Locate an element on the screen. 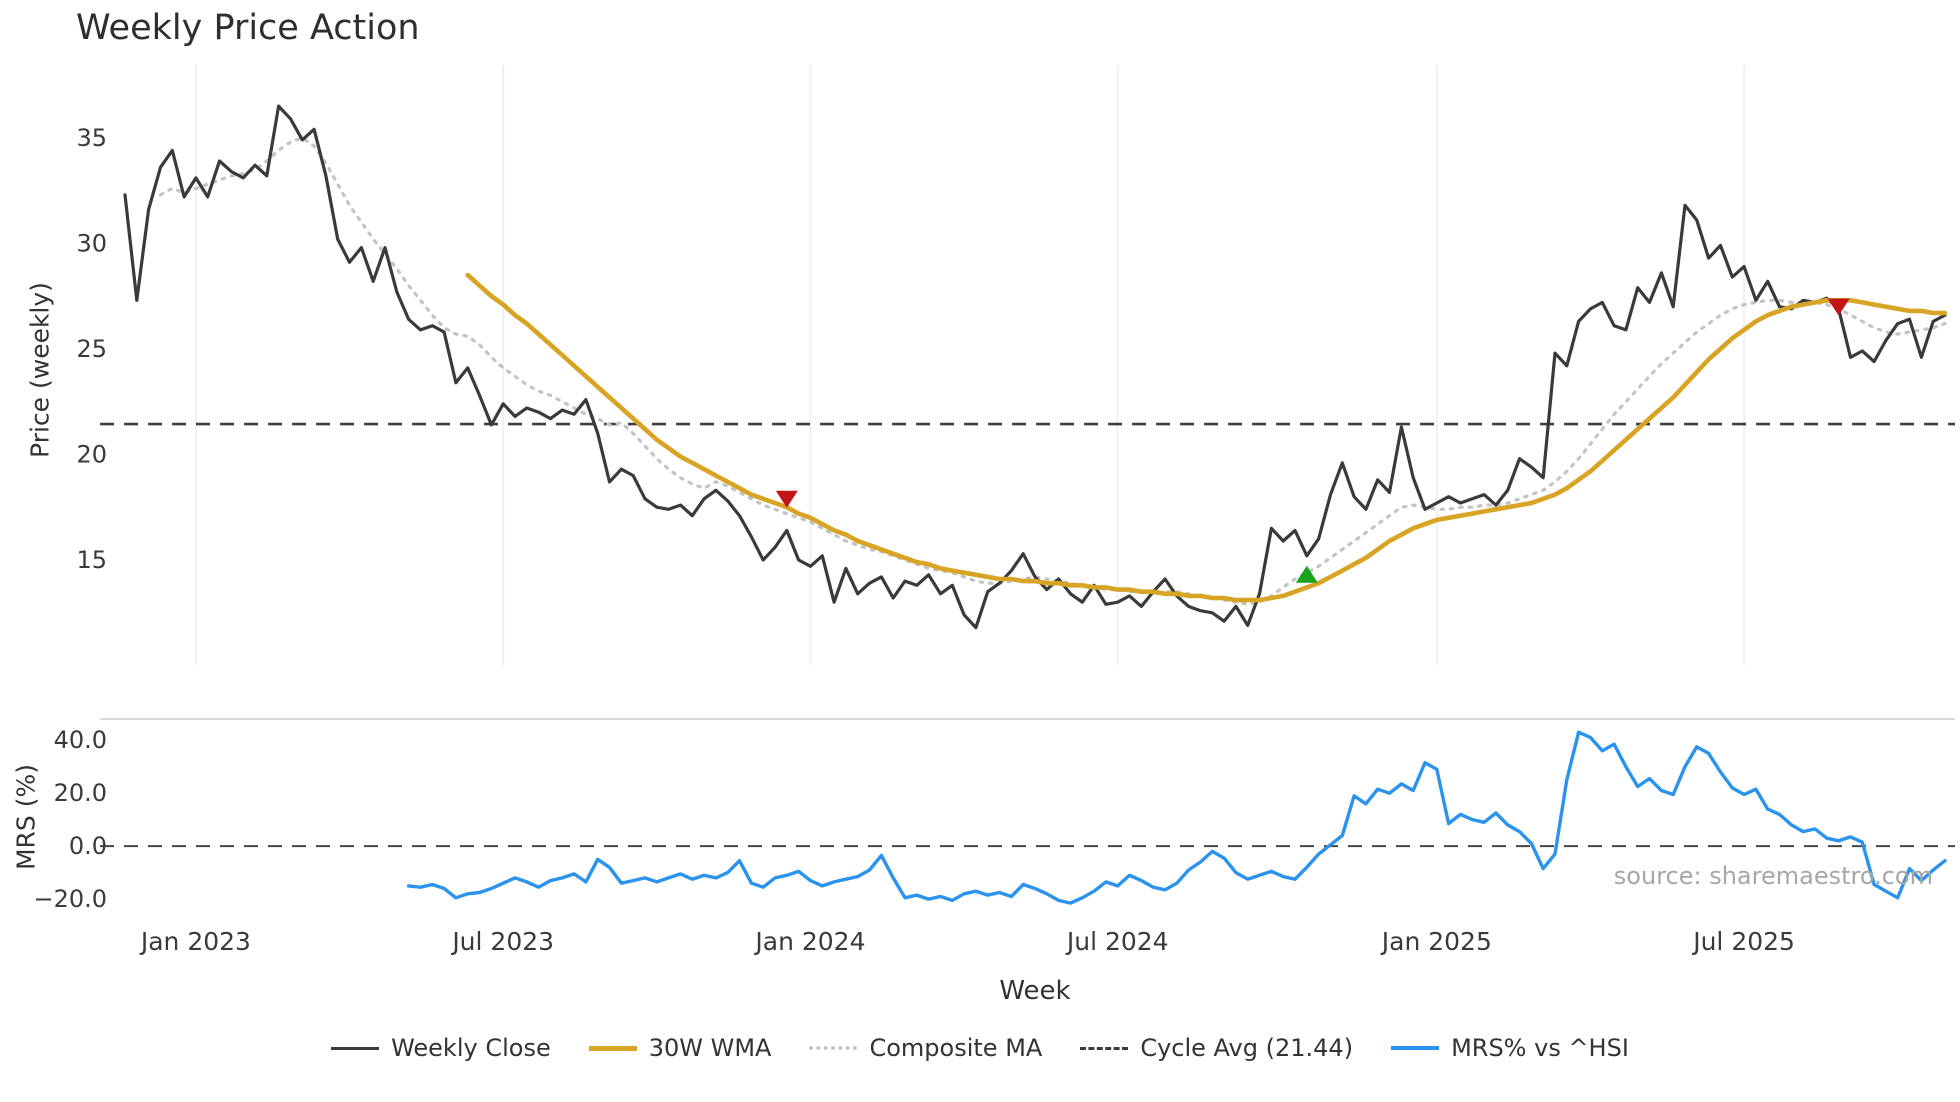  mrs-line is located at coordinates (1176, 817).